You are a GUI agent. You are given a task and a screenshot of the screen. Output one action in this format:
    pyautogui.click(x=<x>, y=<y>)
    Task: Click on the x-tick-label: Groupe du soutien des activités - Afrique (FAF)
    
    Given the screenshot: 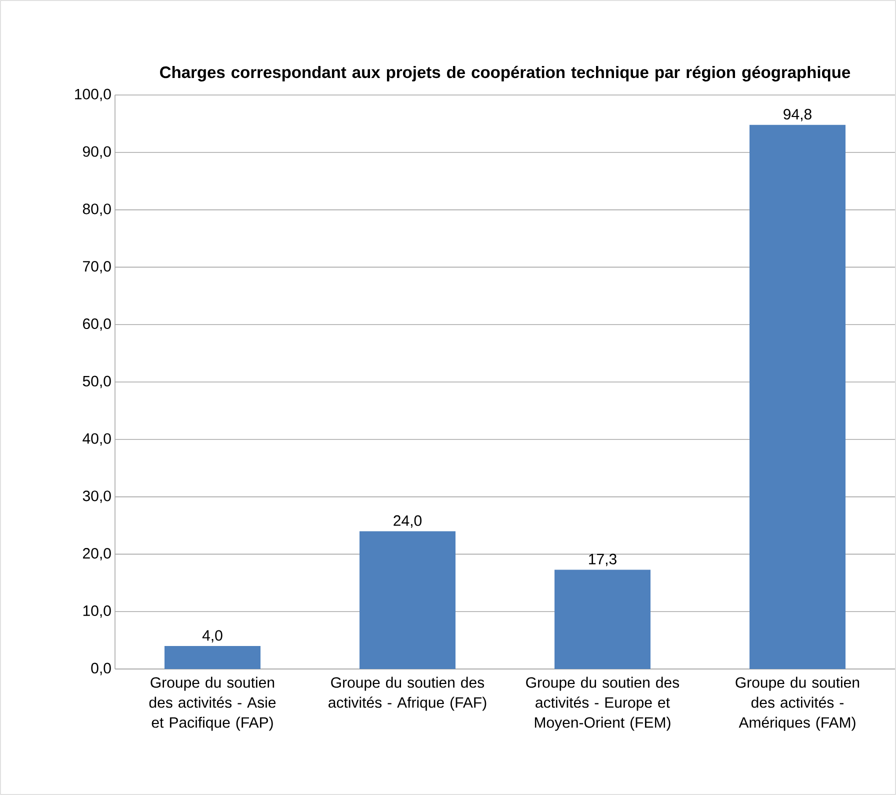 What is the action you would take?
    pyautogui.click(x=407, y=693)
    